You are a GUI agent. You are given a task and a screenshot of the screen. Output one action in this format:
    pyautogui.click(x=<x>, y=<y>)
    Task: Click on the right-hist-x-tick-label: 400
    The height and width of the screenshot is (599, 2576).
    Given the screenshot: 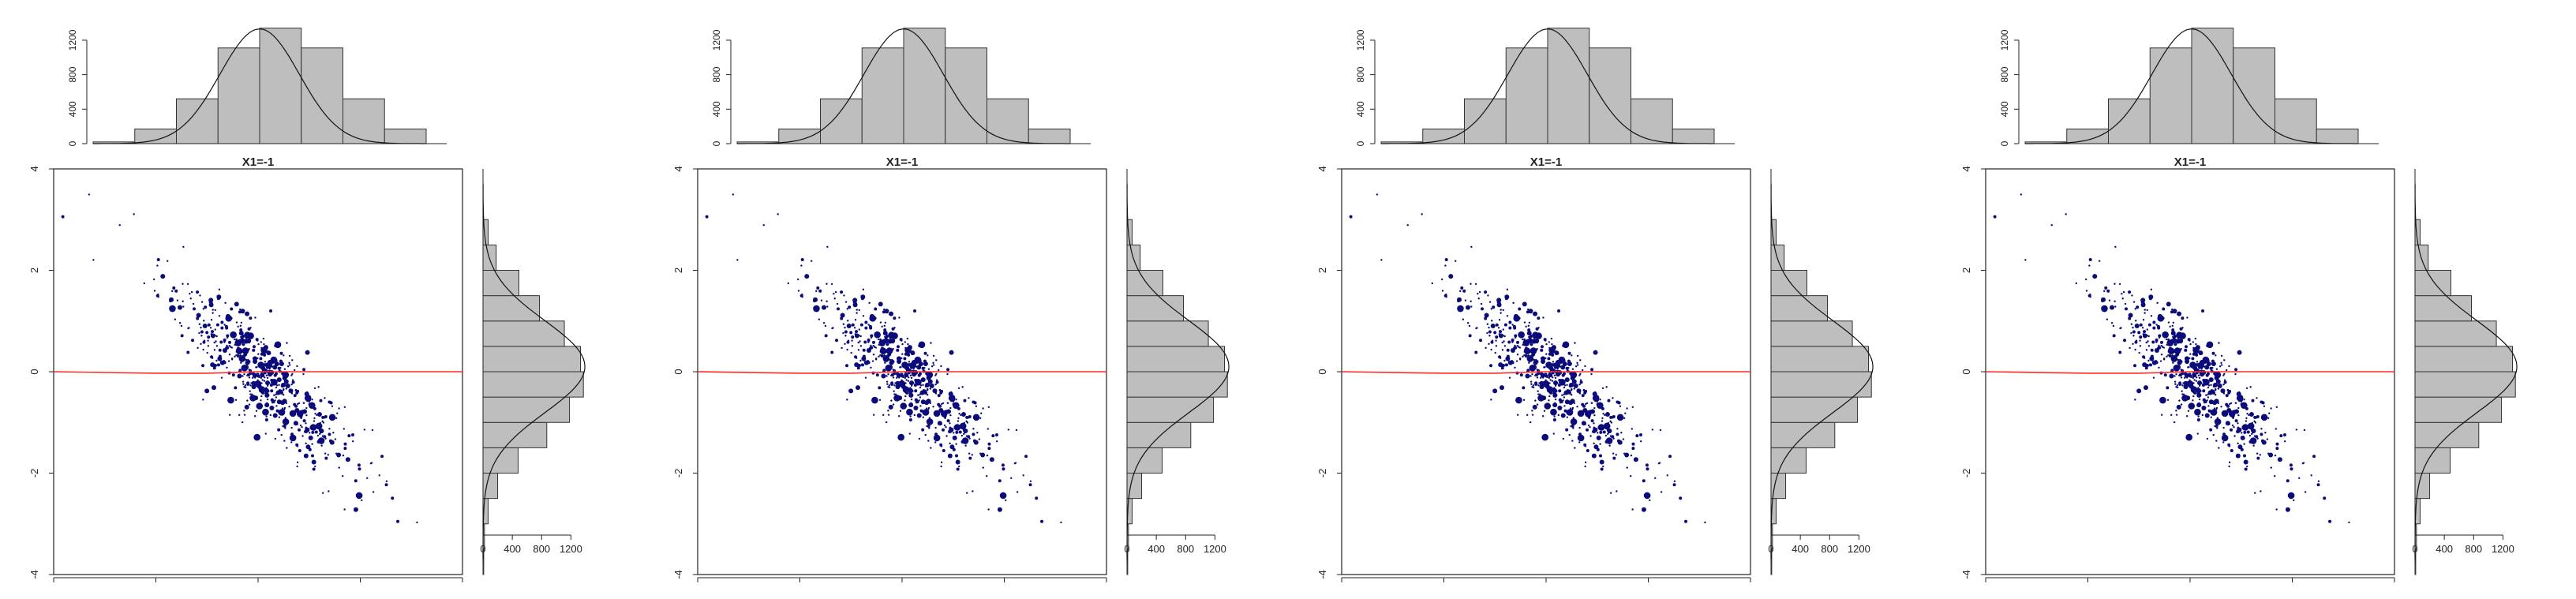 What is the action you would take?
    pyautogui.click(x=1156, y=549)
    